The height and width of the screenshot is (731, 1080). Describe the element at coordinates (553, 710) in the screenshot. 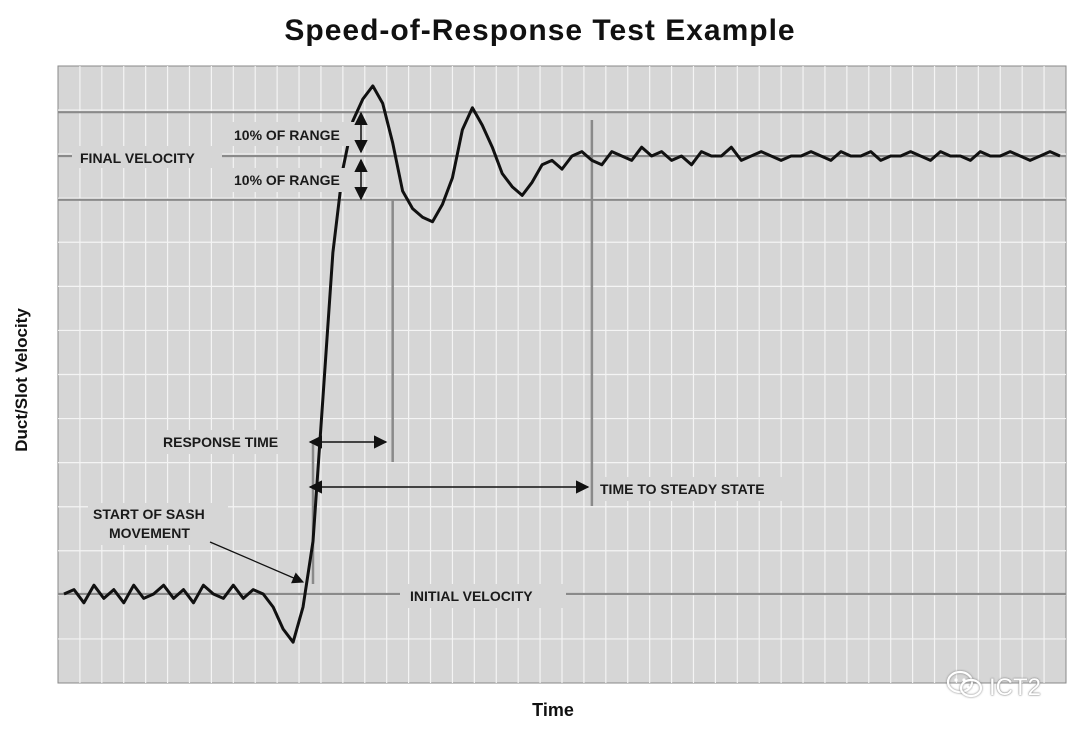

I see `x-axis-label: Time` at that location.